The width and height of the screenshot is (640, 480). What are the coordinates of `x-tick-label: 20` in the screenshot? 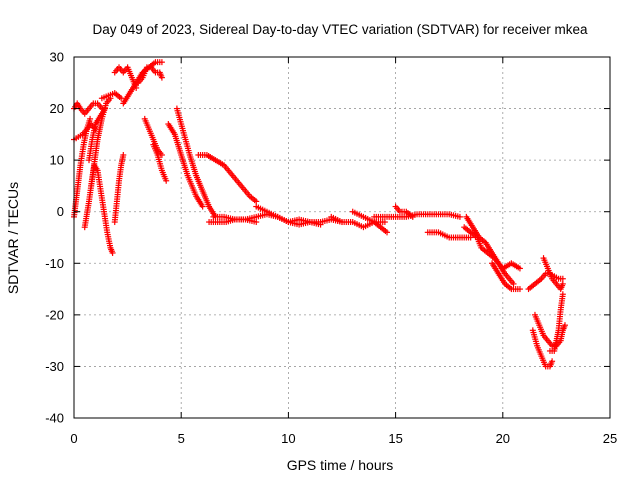 It's located at (503, 438).